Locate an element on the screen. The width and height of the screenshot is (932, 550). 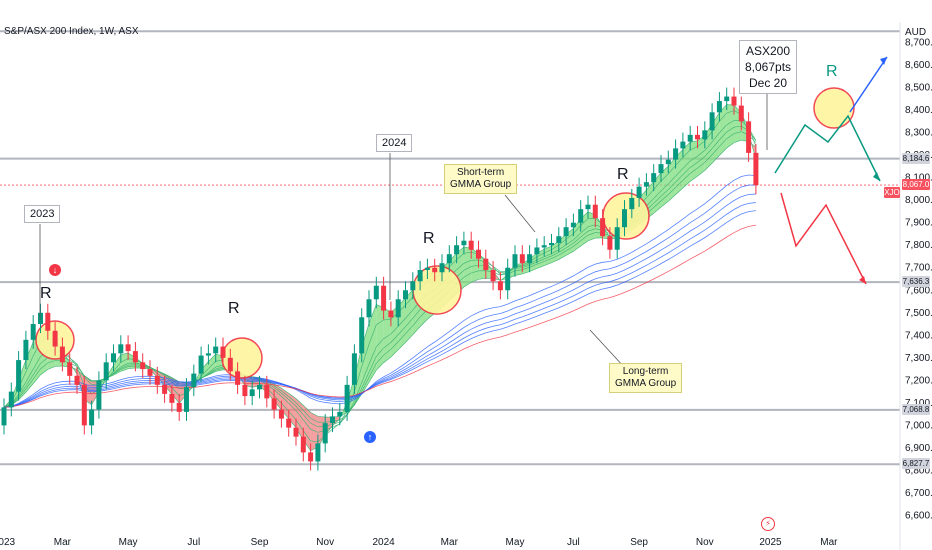
y-tick-label: 8,300.0 is located at coordinates (918, 133).